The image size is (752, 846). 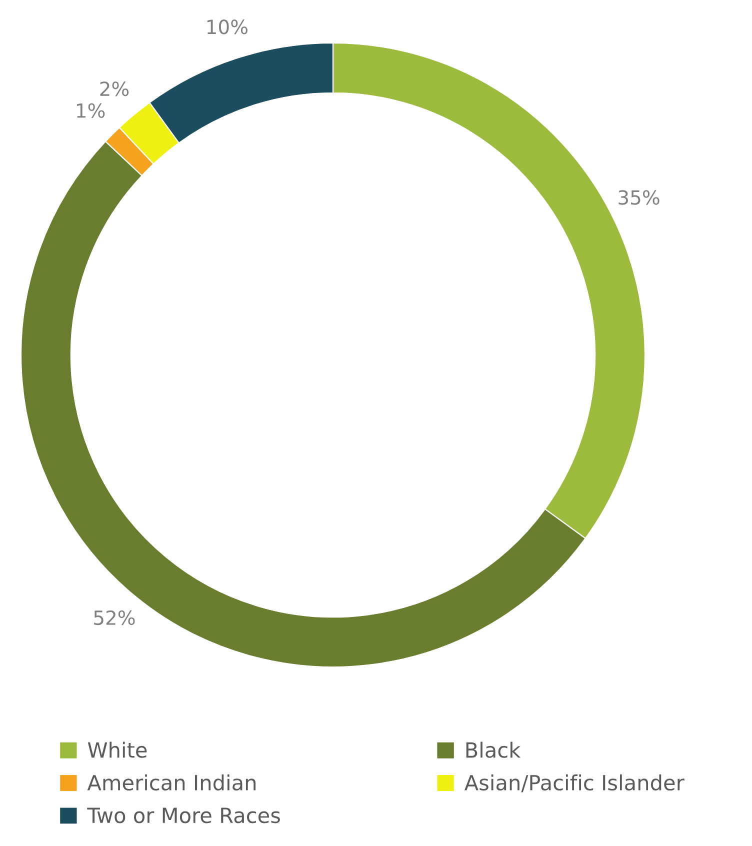 I want to click on data-label: 52%, so click(x=114, y=618).